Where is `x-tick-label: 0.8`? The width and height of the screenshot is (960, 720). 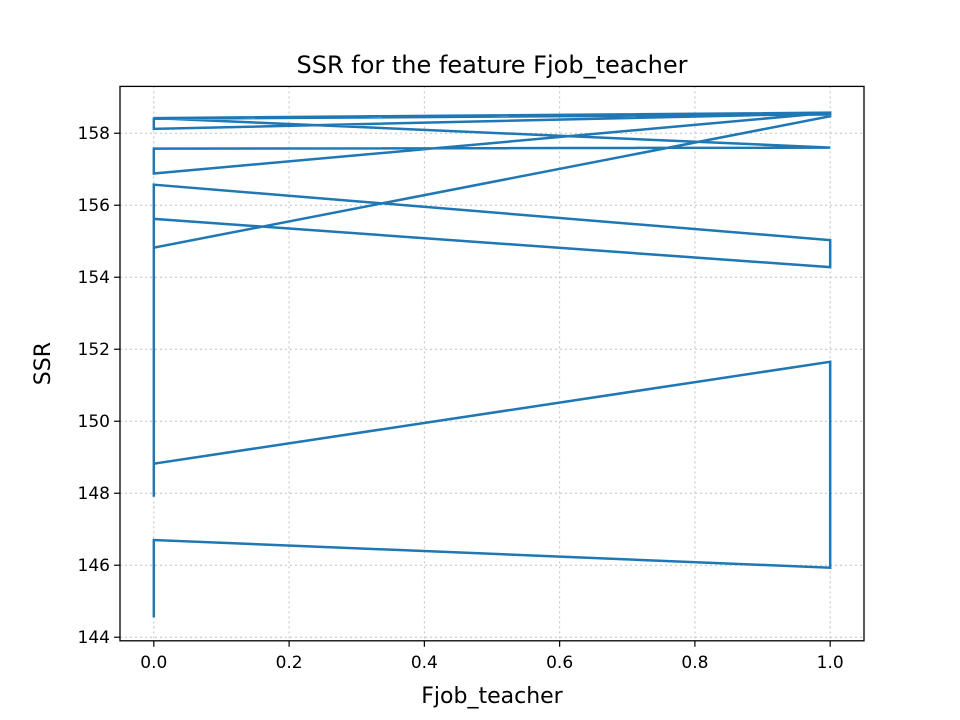
x-tick-label: 0.8 is located at coordinates (694, 663).